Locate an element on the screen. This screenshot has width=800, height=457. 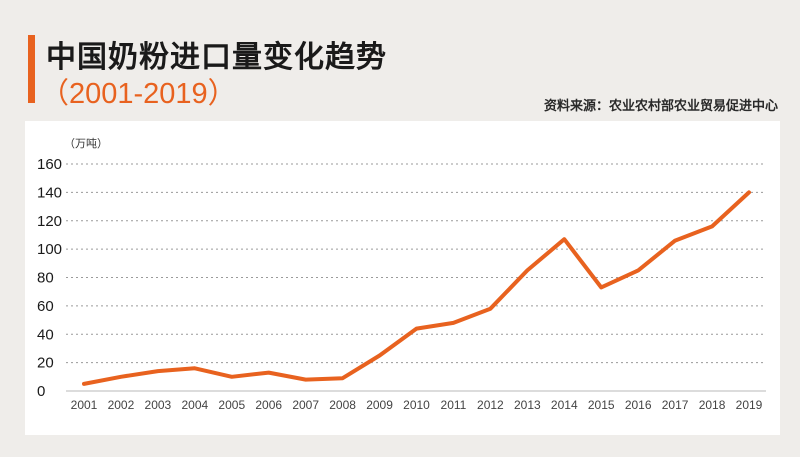
x-tick-label: 2019 is located at coordinates (749, 405).